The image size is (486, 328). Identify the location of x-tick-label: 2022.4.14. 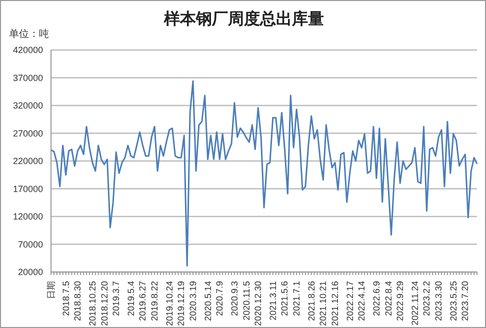
(361, 301).